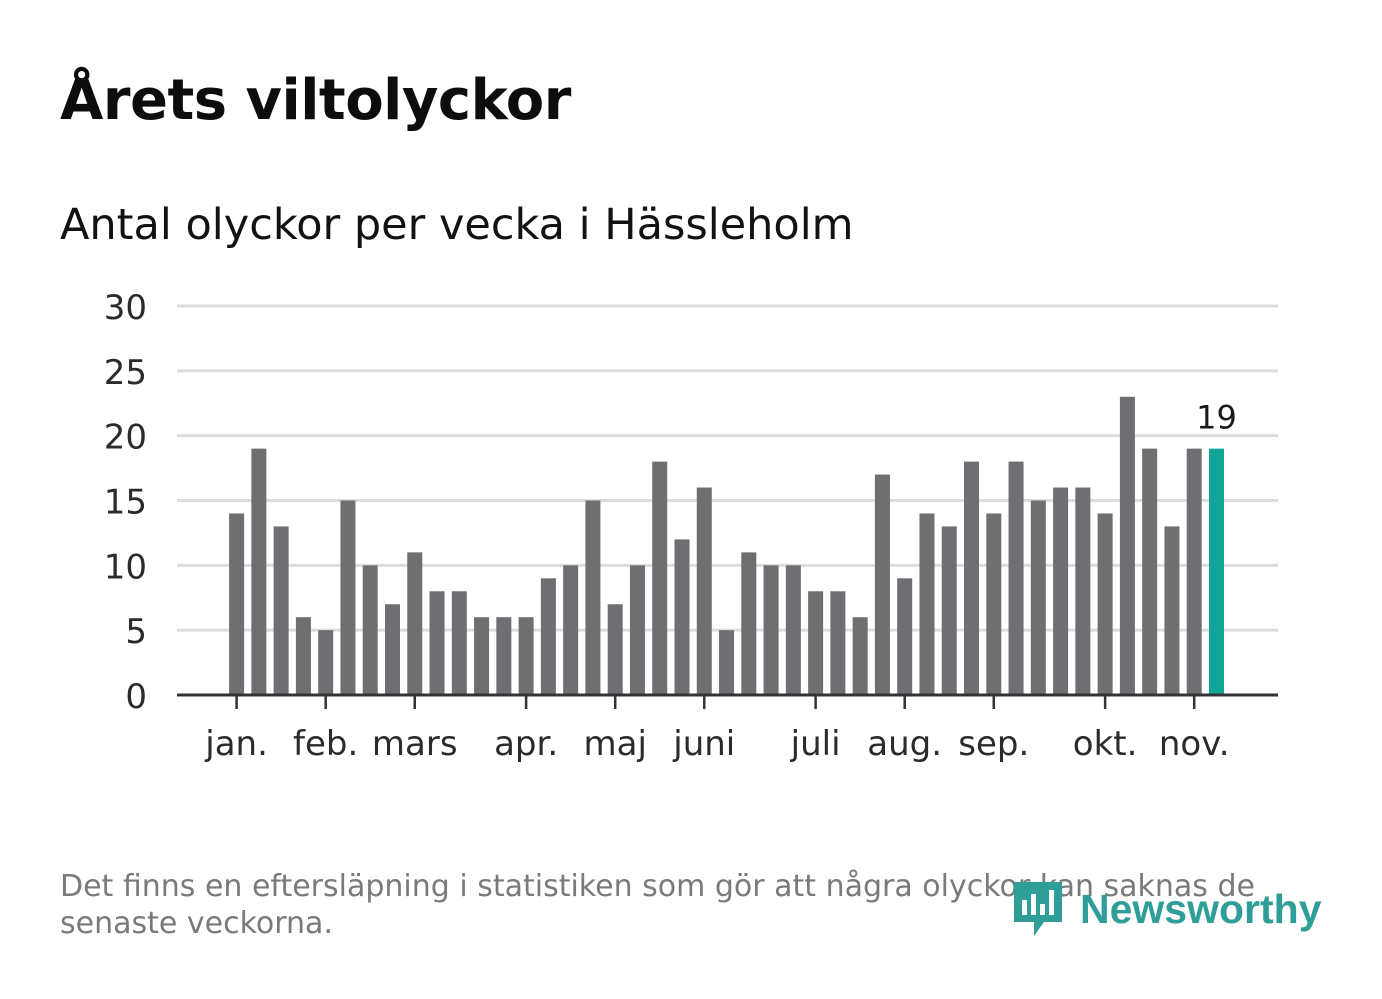  I want to click on y-axis-labels: 0 5 10 15 20 25 30, so click(125, 502).